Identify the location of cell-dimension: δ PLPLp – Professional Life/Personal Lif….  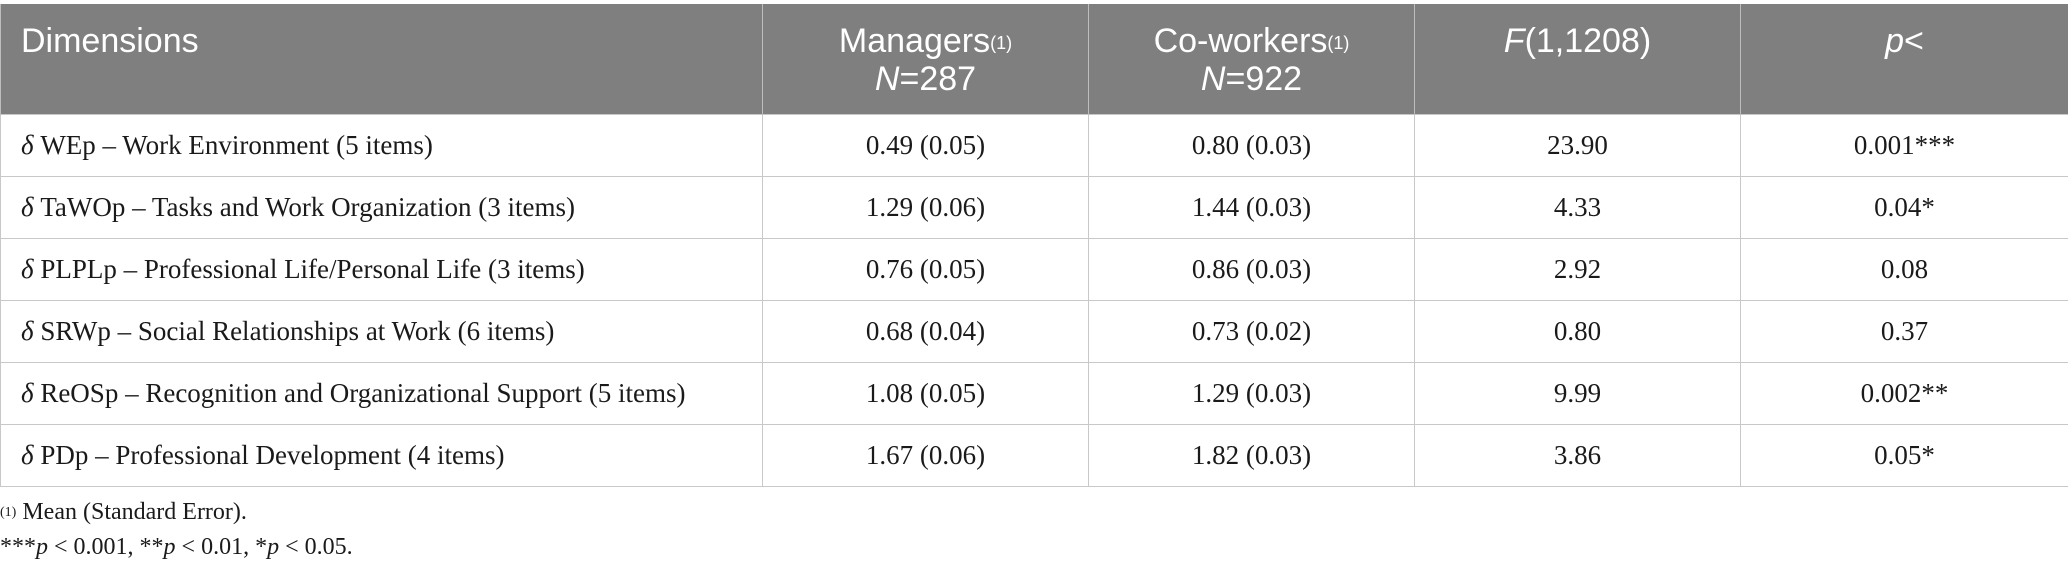
(381, 269).